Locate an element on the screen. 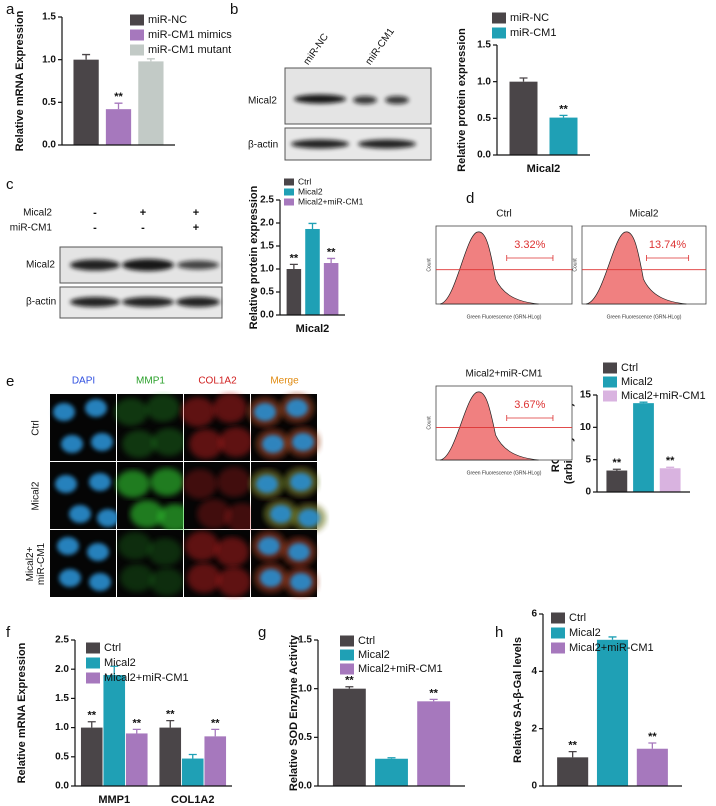 The width and height of the screenshot is (716, 806). condition-sign: - is located at coordinates (95, 228).